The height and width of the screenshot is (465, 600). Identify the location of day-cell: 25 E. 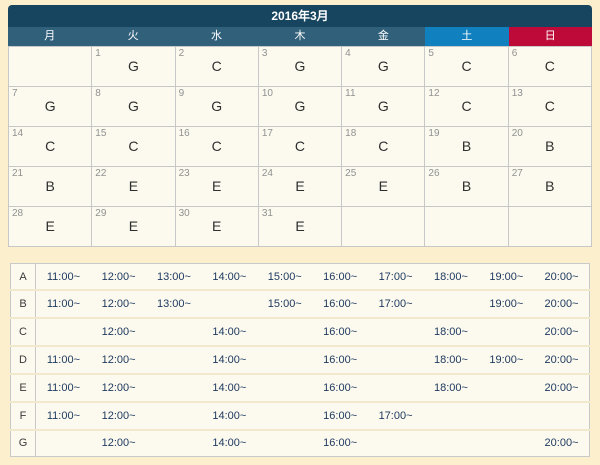
(384, 187).